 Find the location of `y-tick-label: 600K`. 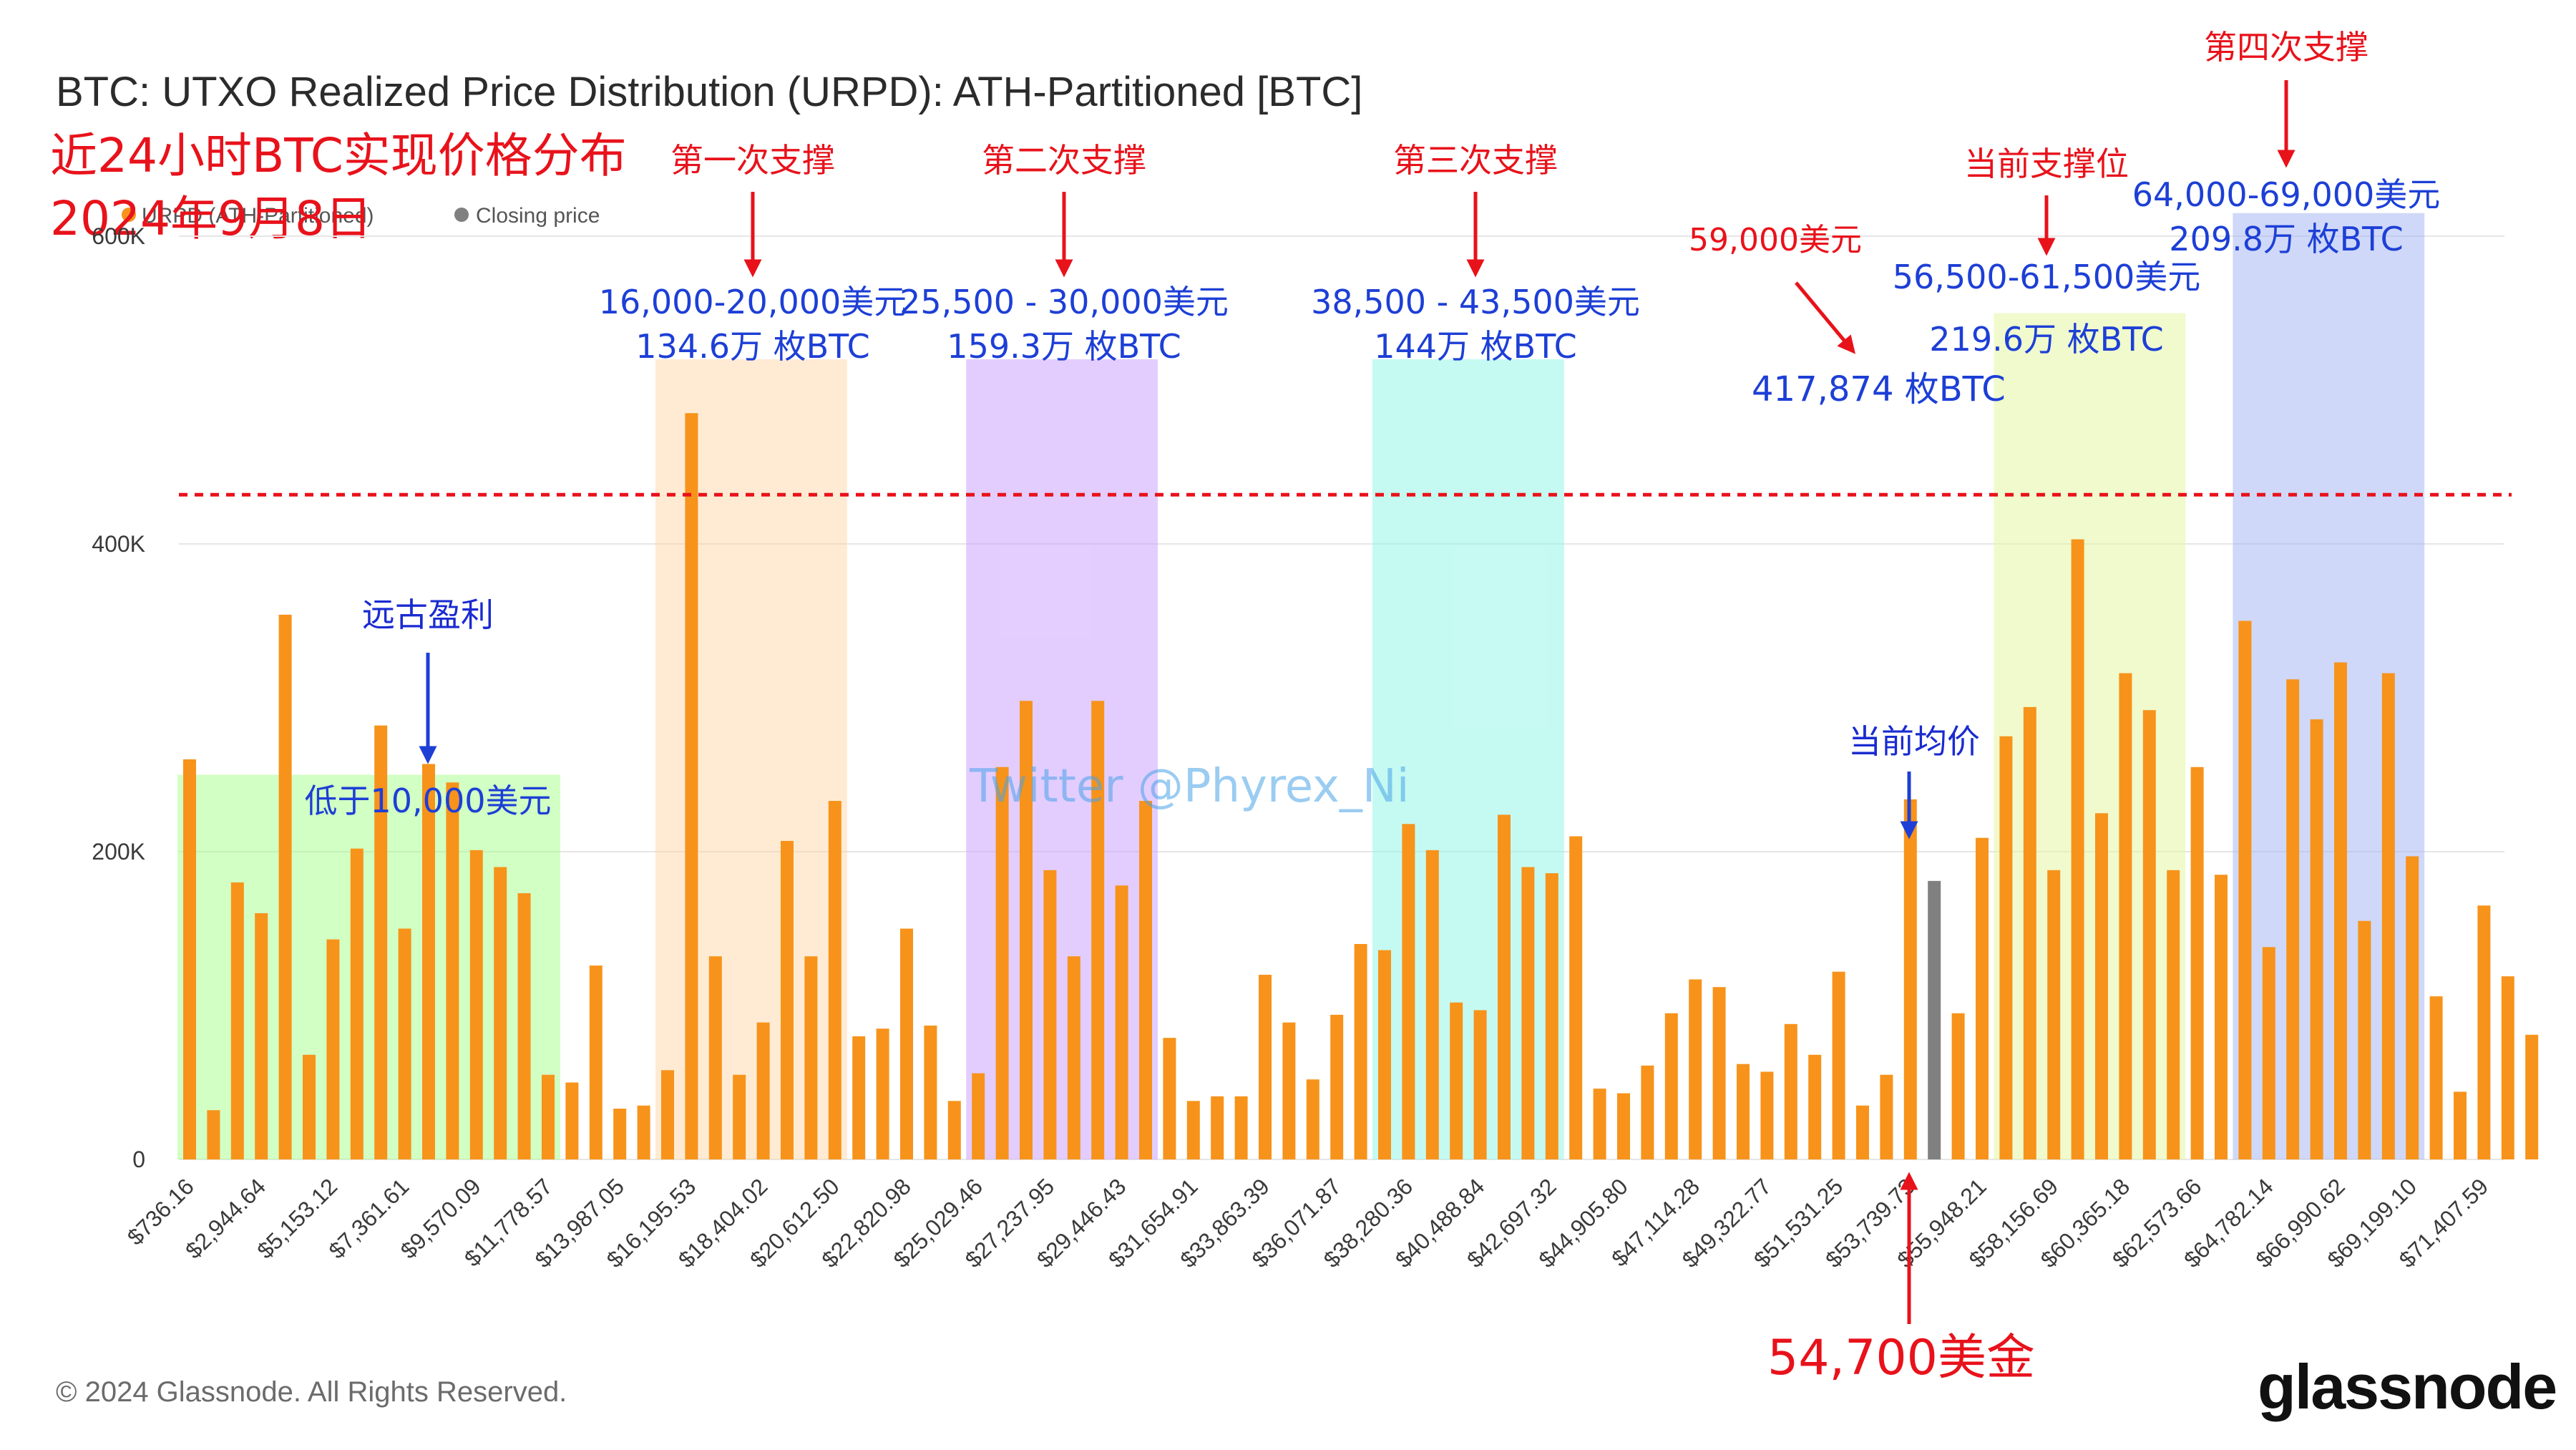

y-tick-label: 600K is located at coordinates (118, 236).